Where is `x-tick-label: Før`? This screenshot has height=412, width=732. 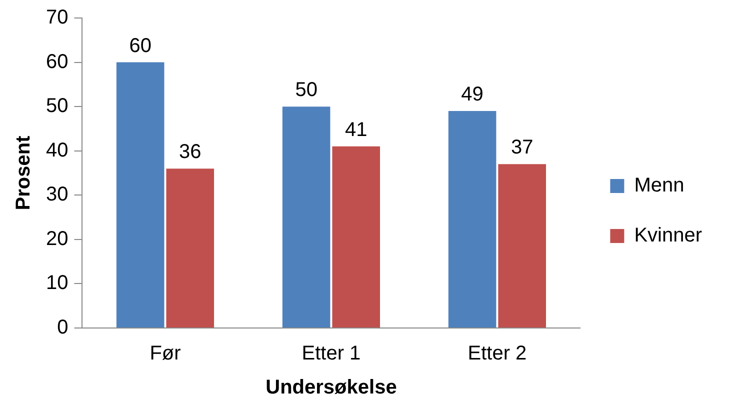
x-tick-label: Før is located at coordinates (166, 353).